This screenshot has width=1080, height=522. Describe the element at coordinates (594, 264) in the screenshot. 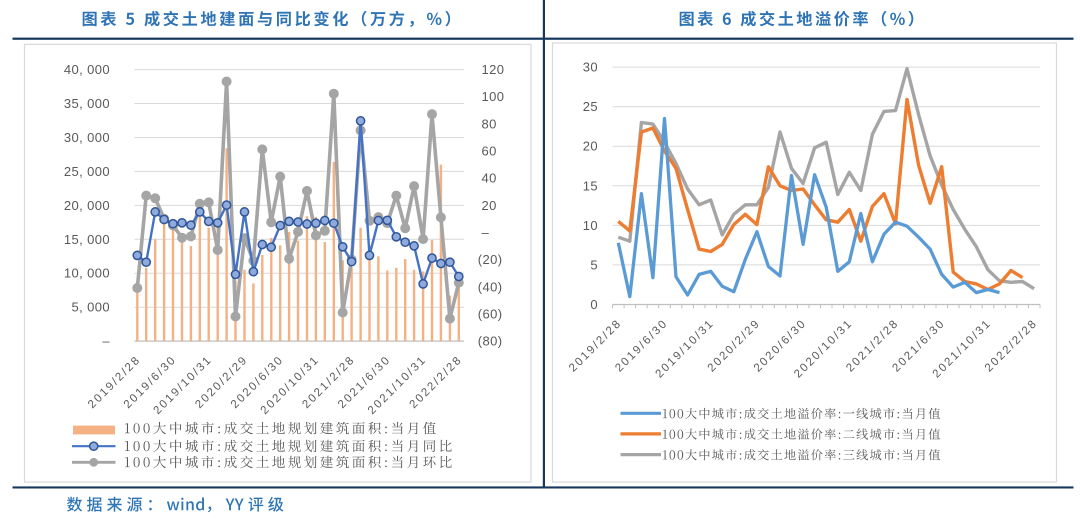

I see `svg-text: 5` at that location.